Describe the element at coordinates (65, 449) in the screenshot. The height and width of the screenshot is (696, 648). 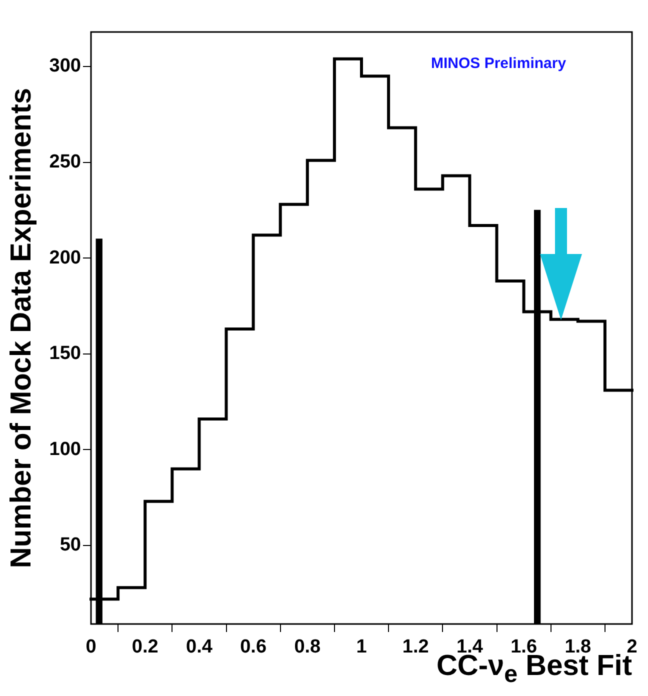
I see `y-tick-label: 100` at that location.